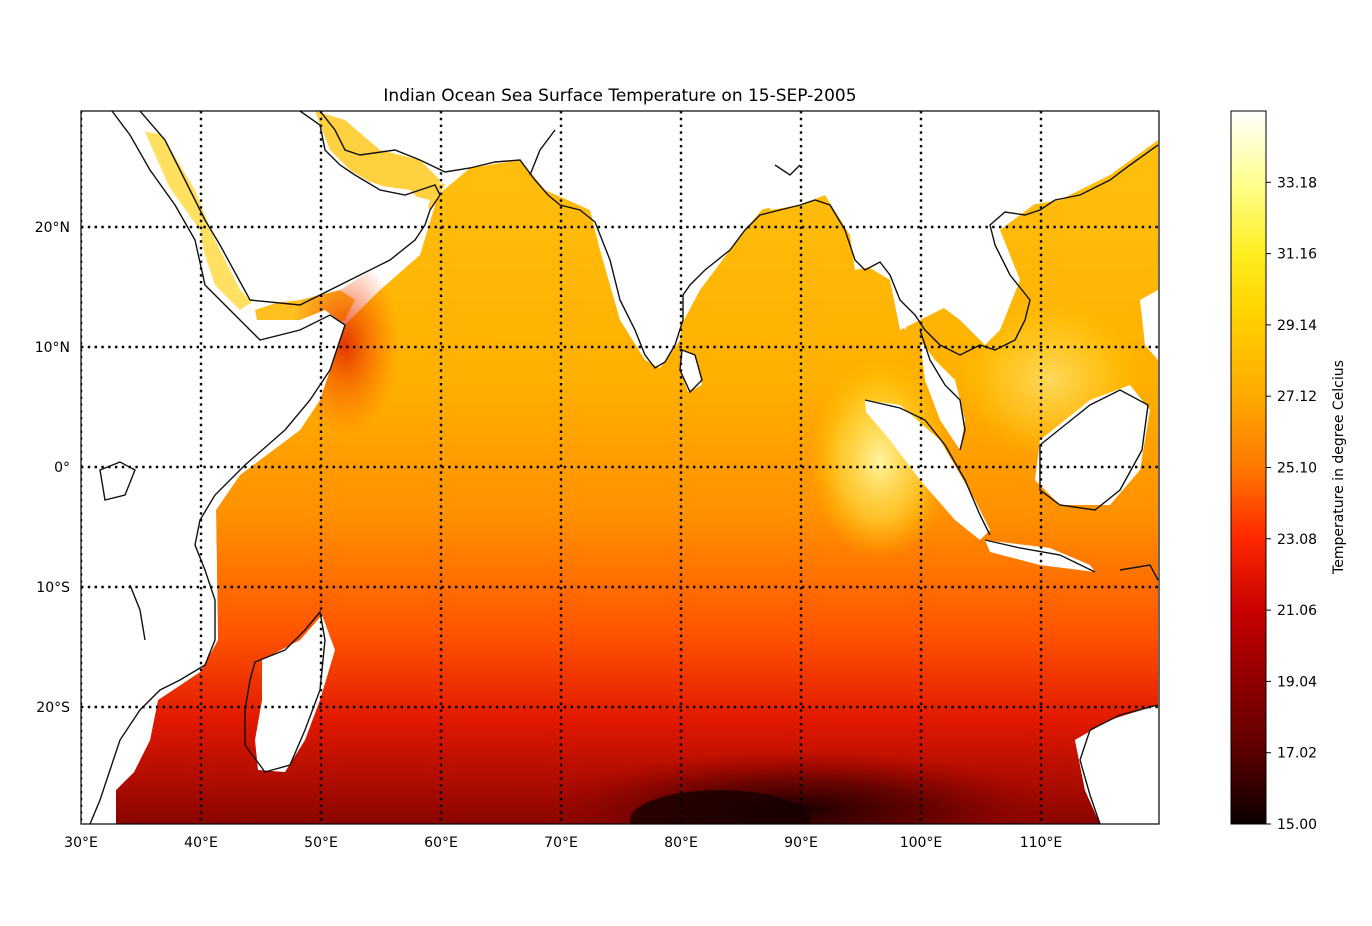 The height and width of the screenshot is (926, 1372). What do you see at coordinates (53, 588) in the screenshot?
I see `y-tick-label: 10°S` at bounding box center [53, 588].